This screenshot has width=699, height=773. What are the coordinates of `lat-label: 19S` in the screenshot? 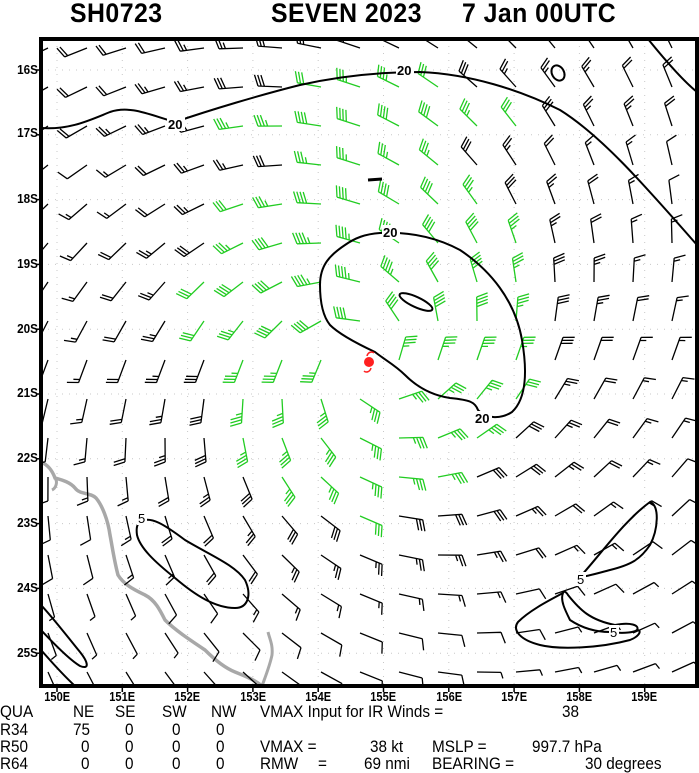 It's located at (27, 263).